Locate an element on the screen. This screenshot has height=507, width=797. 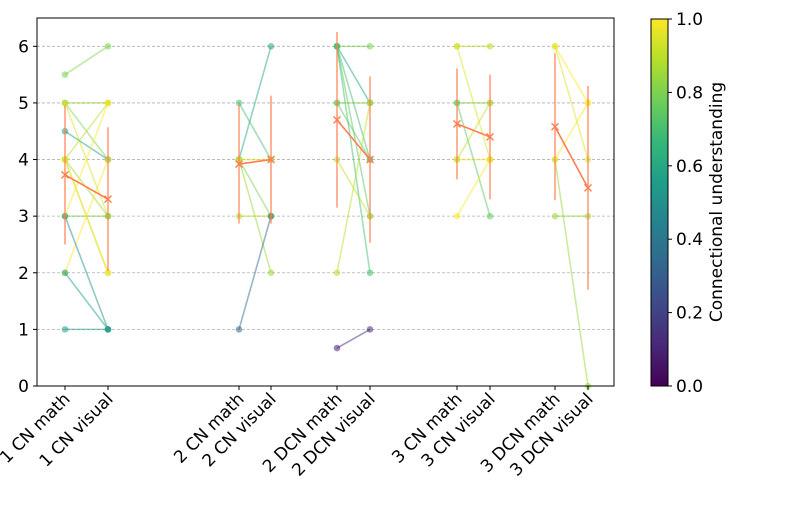
colorbar-tick-label: 0.0 is located at coordinates (689, 387).